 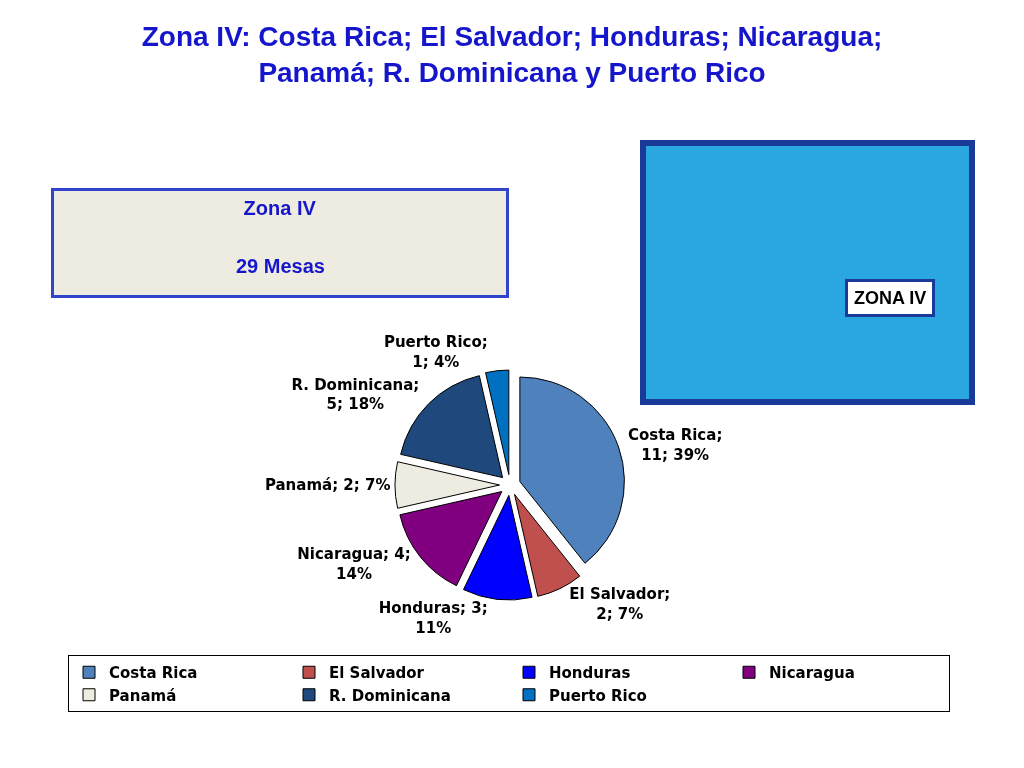 I want to click on data-label: Honduras; 3; 11%, so click(x=433, y=618).